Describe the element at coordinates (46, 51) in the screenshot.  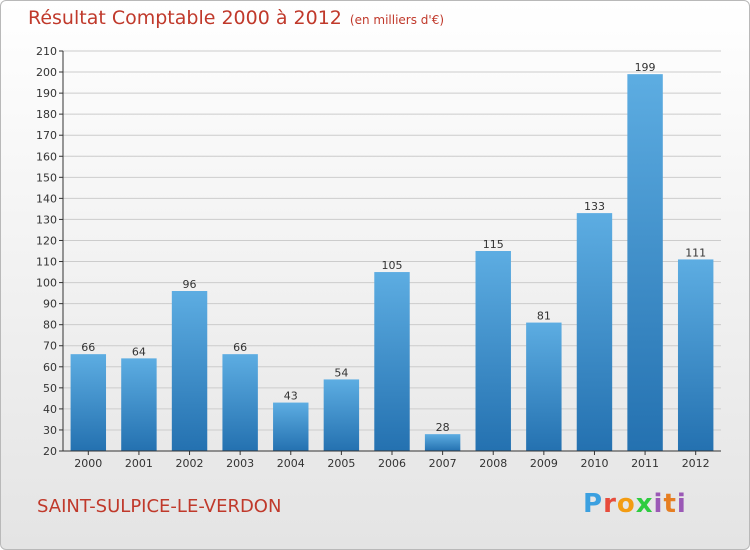
I see `y-tick-label: 210` at that location.